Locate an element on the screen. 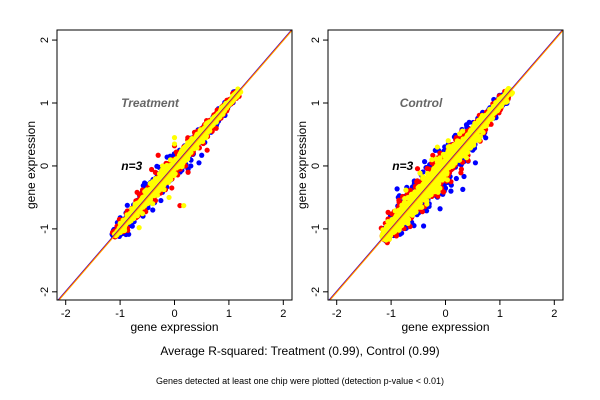 The image size is (600, 400). x-tick-label: -2 is located at coordinates (337, 314).